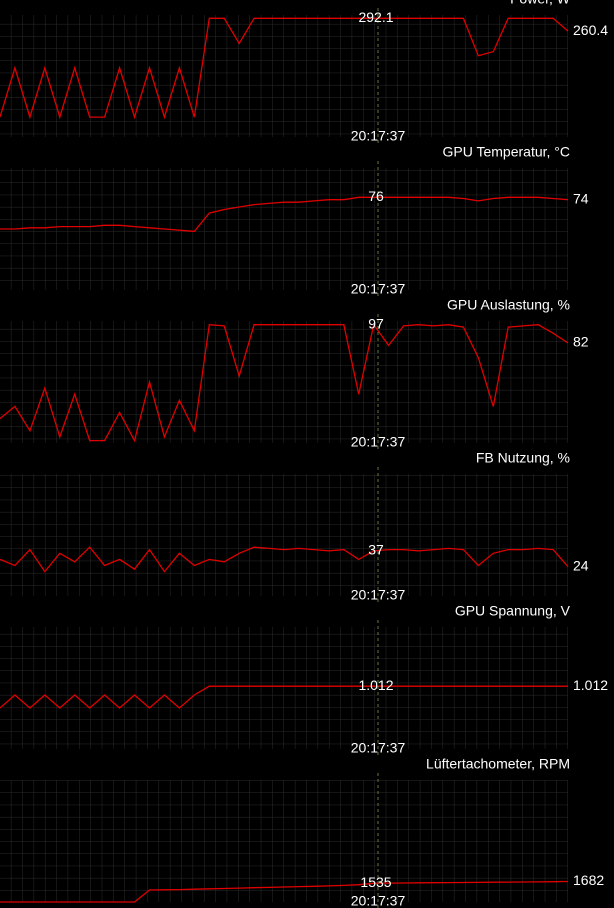 This screenshot has height=908, width=614. What do you see at coordinates (376, 196) in the screenshot?
I see `cursor-value: 76` at bounding box center [376, 196].